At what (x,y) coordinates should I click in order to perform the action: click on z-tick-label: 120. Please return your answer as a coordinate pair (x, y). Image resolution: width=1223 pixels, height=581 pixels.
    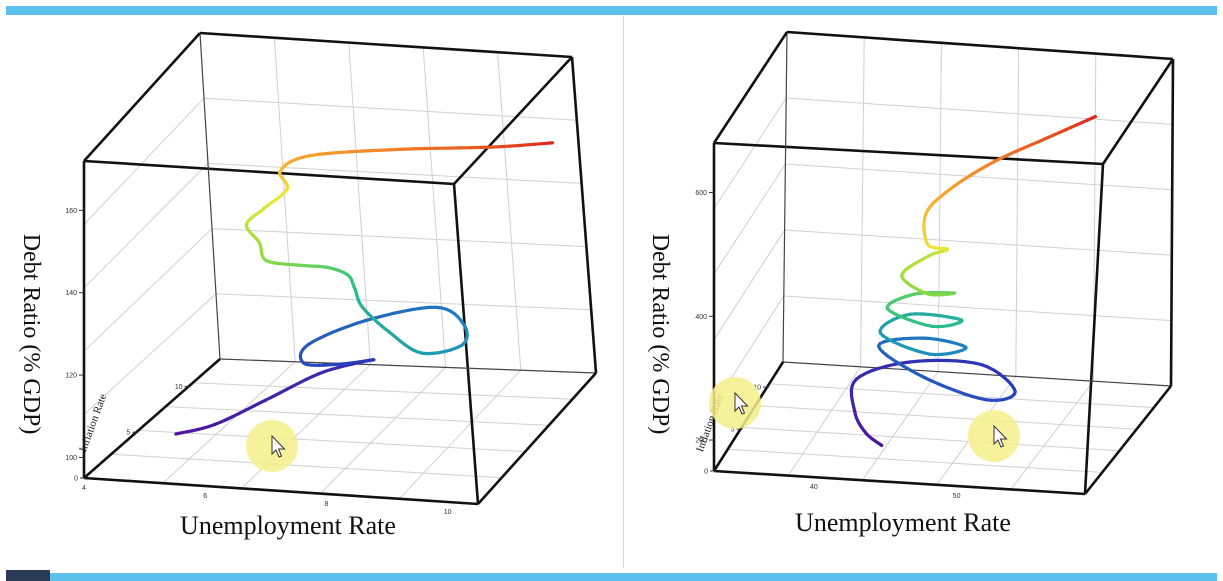
    Looking at the image, I should click on (71, 376).